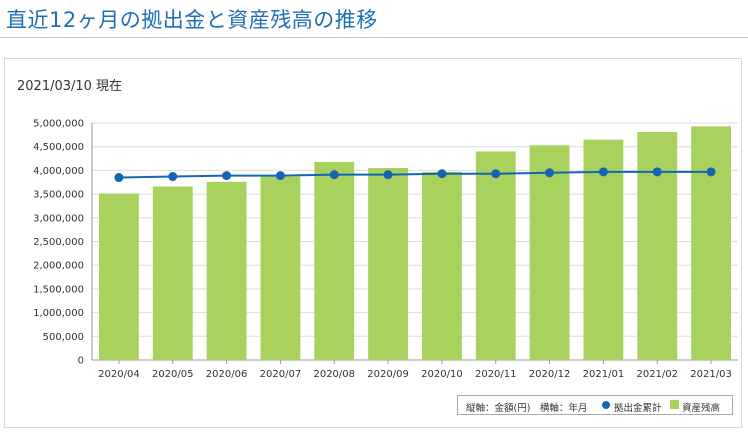 Image resolution: width=748 pixels, height=435 pixels. I want to click on x-tick-label: 2020/08, so click(334, 374).